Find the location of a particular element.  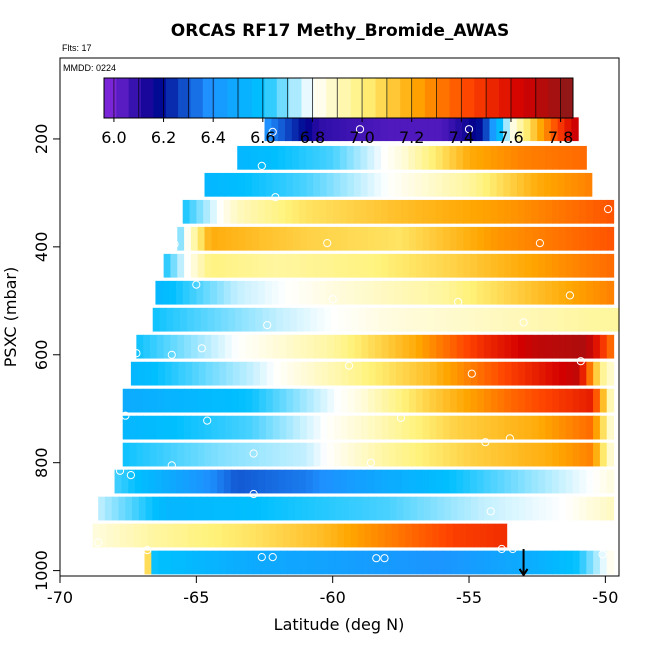

sample-point is located at coordinates (370, 462).